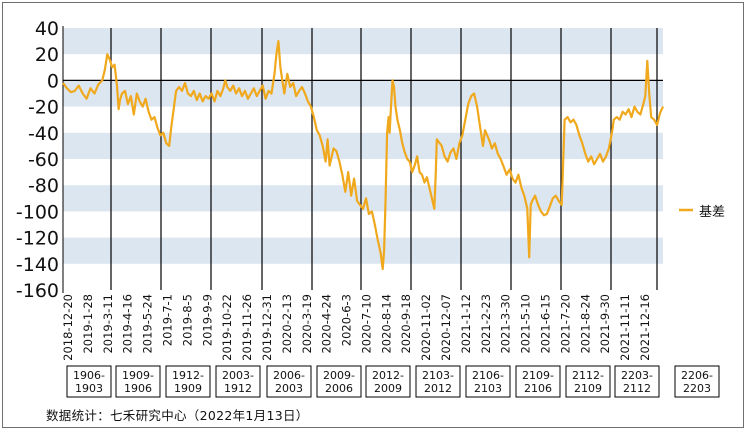 The height and width of the screenshot is (432, 748). Describe the element at coordinates (645, 327) in the screenshot. I see `x-tick-label: 2021-12-16` at that location.